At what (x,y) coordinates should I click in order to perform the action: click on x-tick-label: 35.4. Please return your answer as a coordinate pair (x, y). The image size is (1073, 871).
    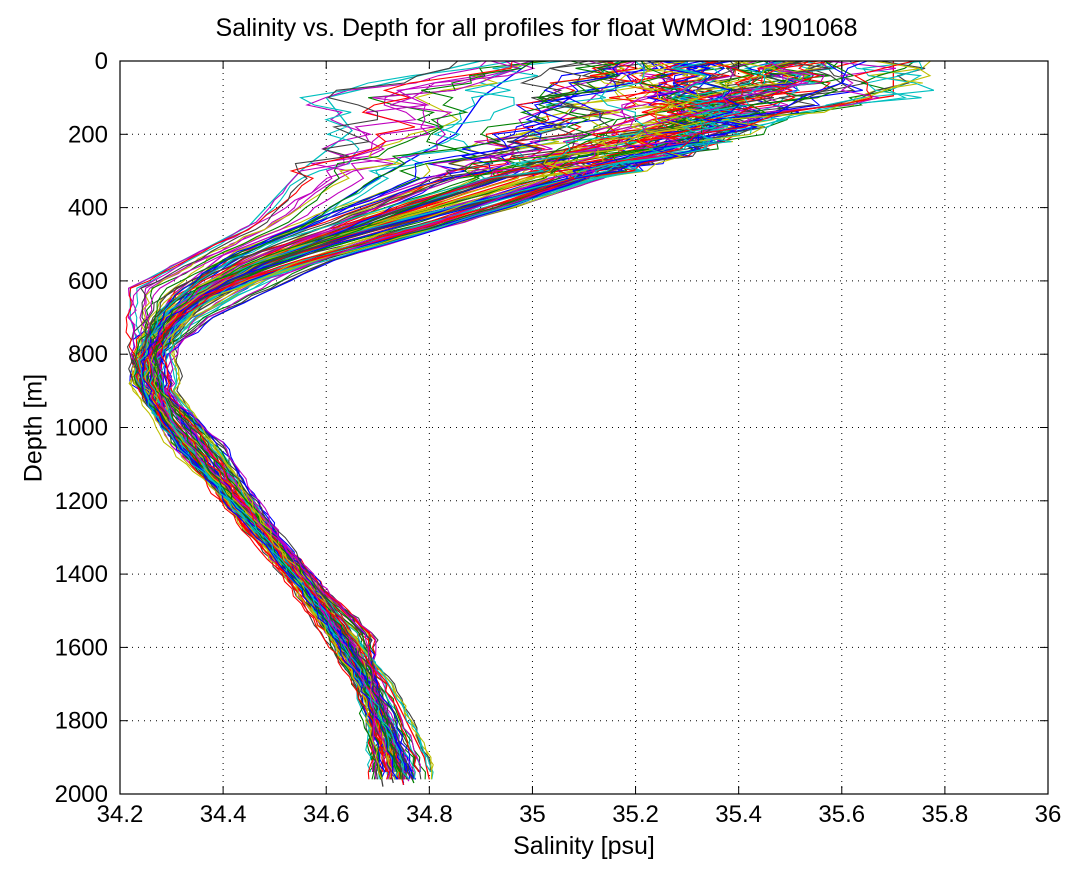
    Looking at the image, I should click on (738, 814).